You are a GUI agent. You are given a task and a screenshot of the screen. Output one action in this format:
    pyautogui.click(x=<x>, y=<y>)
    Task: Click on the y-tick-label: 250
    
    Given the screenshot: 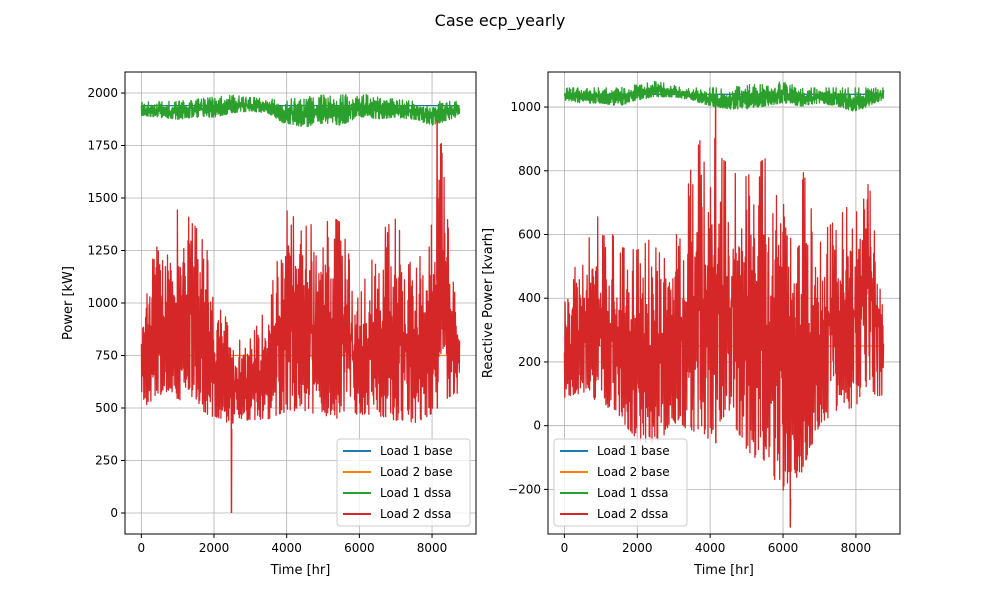 What is the action you would take?
    pyautogui.click(x=106, y=461)
    